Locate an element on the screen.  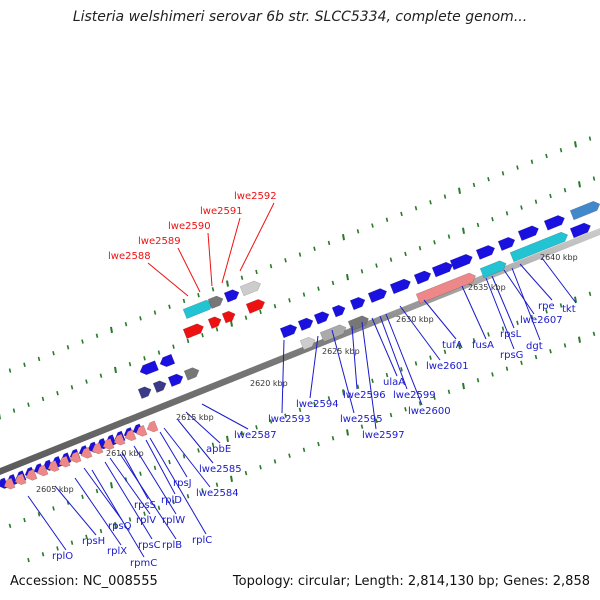
gene-label: lwe2591 is located at coordinates (221, 211).